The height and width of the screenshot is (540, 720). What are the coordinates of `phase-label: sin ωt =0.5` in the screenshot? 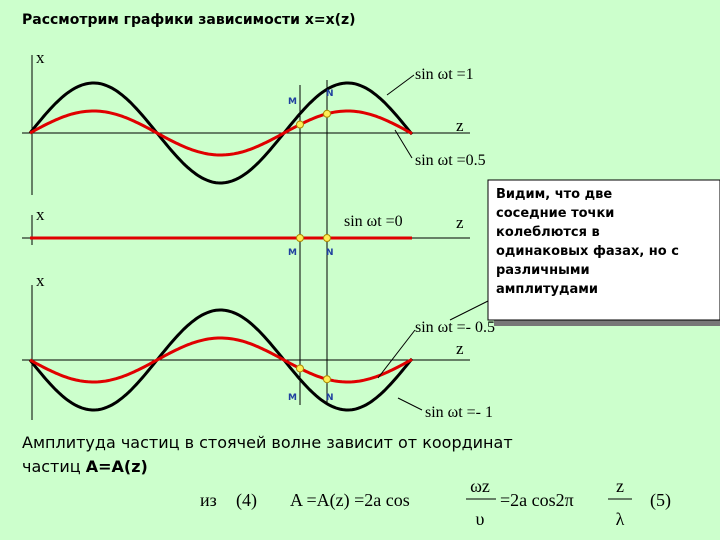 It's located at (450, 160).